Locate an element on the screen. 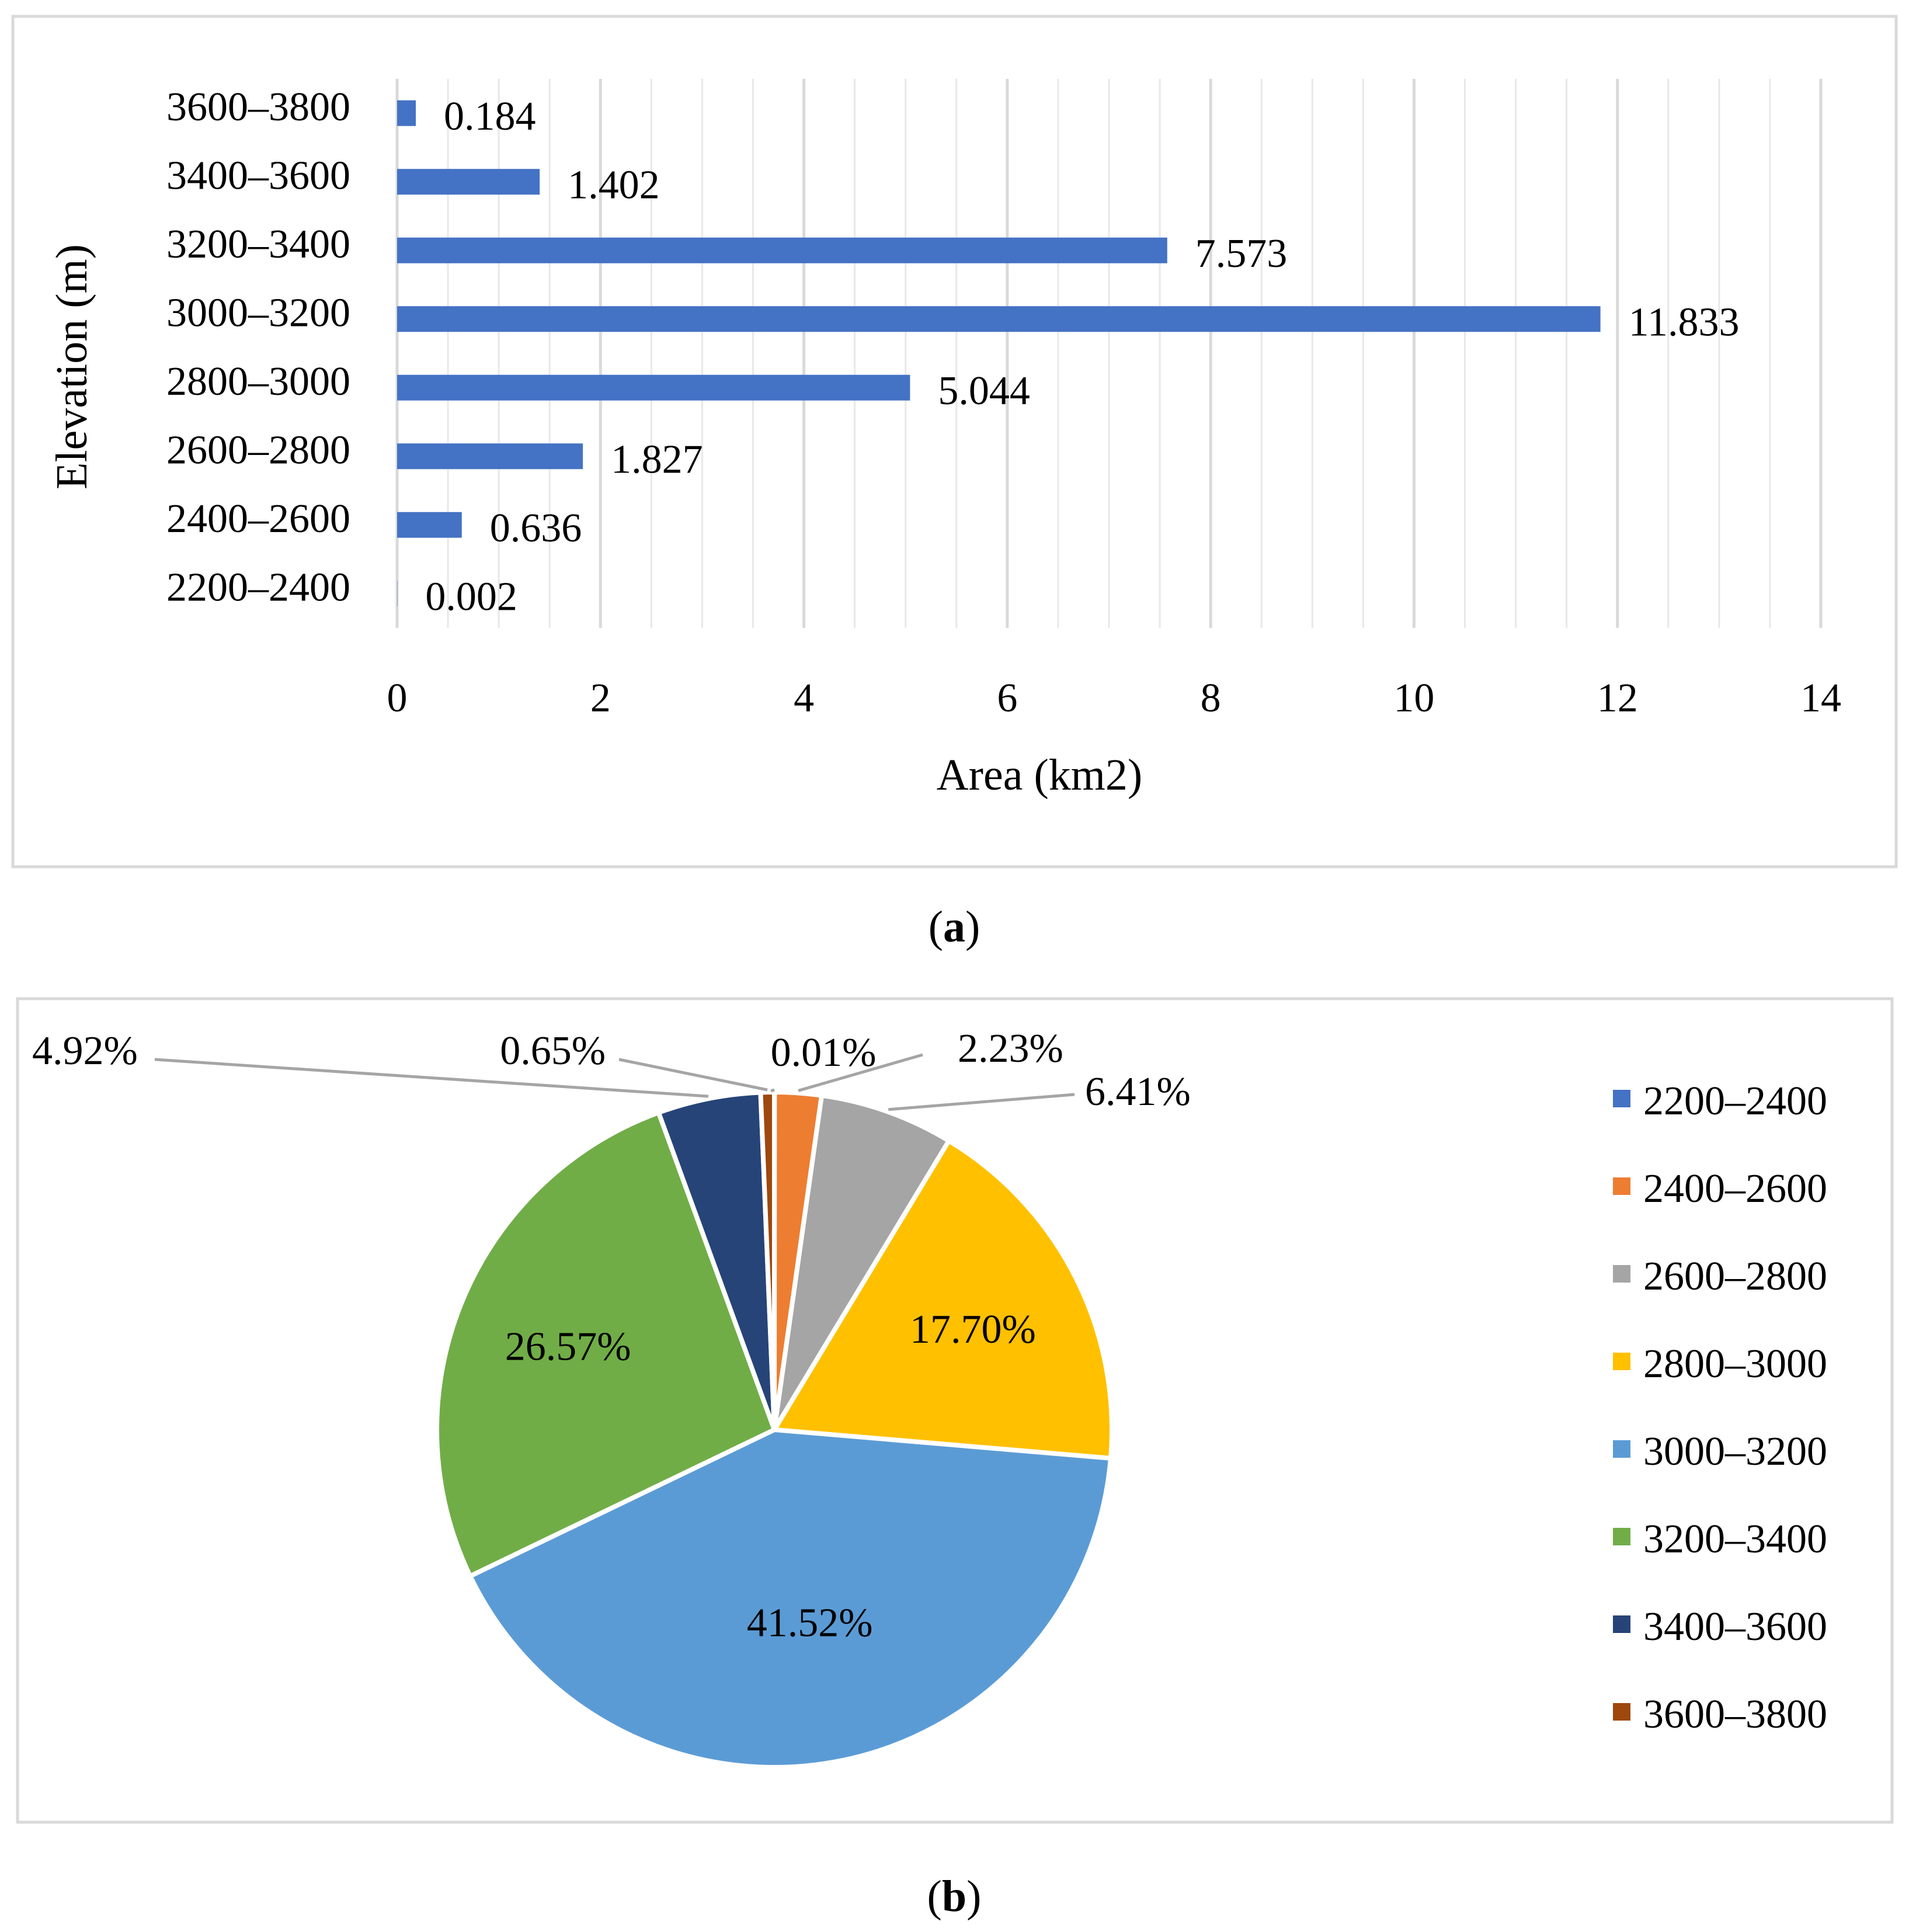  legend-label: 3200–3400 is located at coordinates (1735, 1540).